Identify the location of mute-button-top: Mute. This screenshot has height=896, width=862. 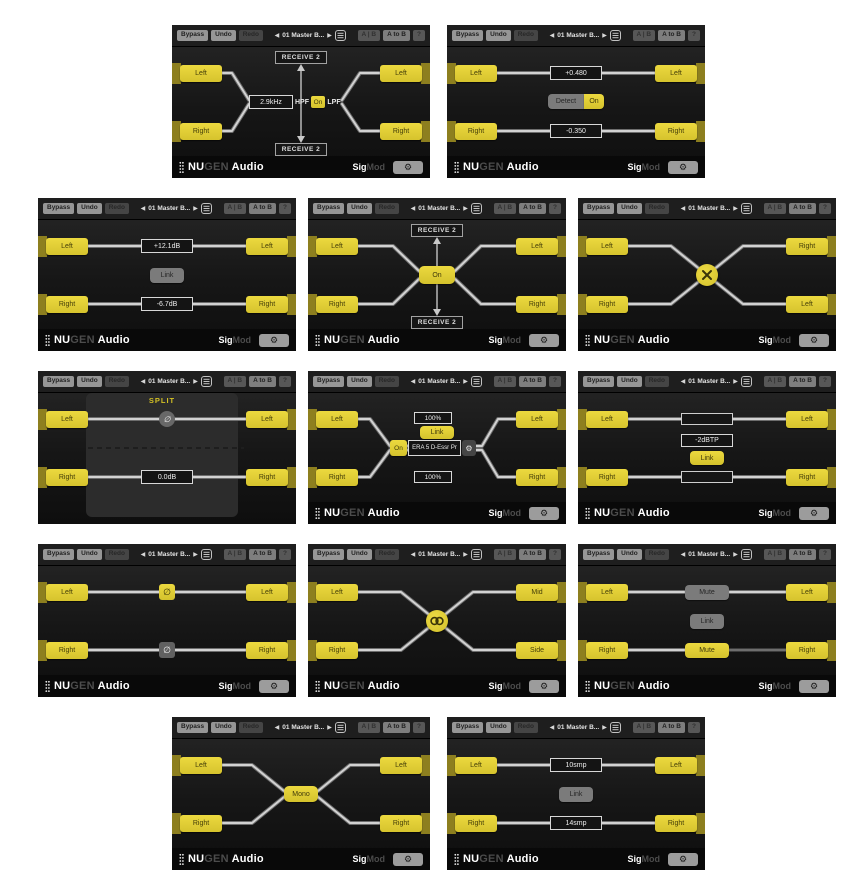
(707, 592).